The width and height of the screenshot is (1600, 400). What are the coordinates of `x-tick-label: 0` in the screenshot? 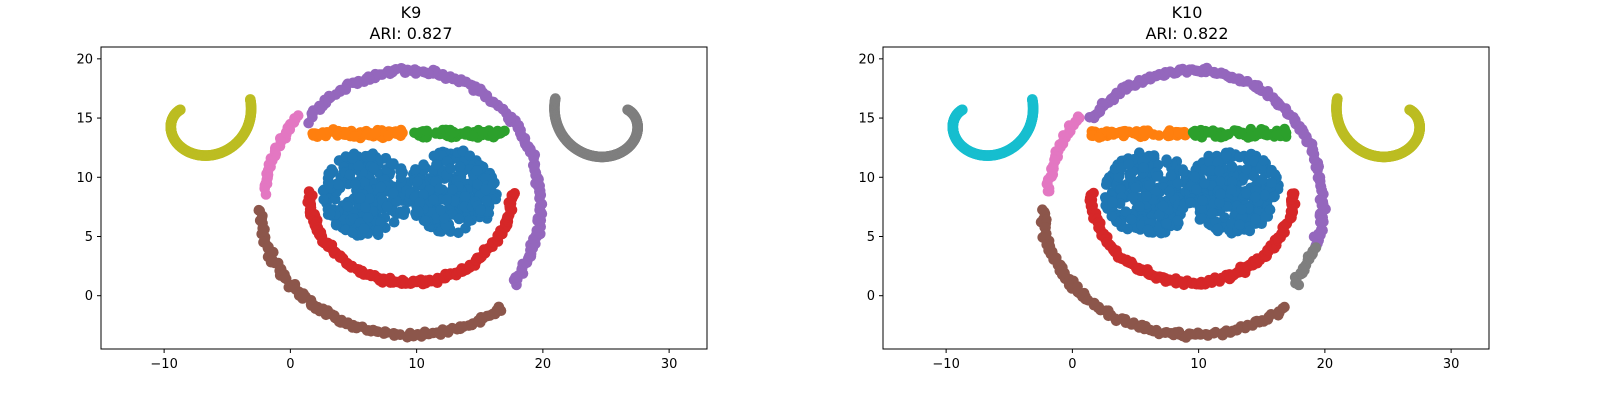 It's located at (1072, 364).